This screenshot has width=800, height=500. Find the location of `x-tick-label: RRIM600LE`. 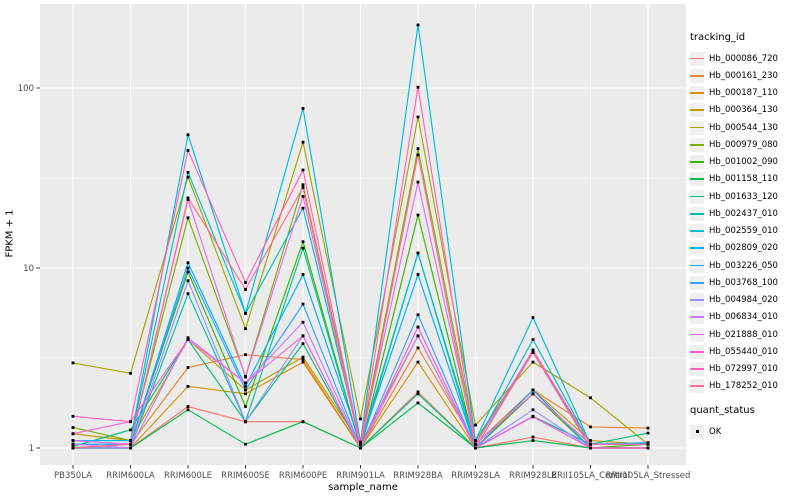

x-tick-label: RRIM600LE is located at coordinates (188, 476).